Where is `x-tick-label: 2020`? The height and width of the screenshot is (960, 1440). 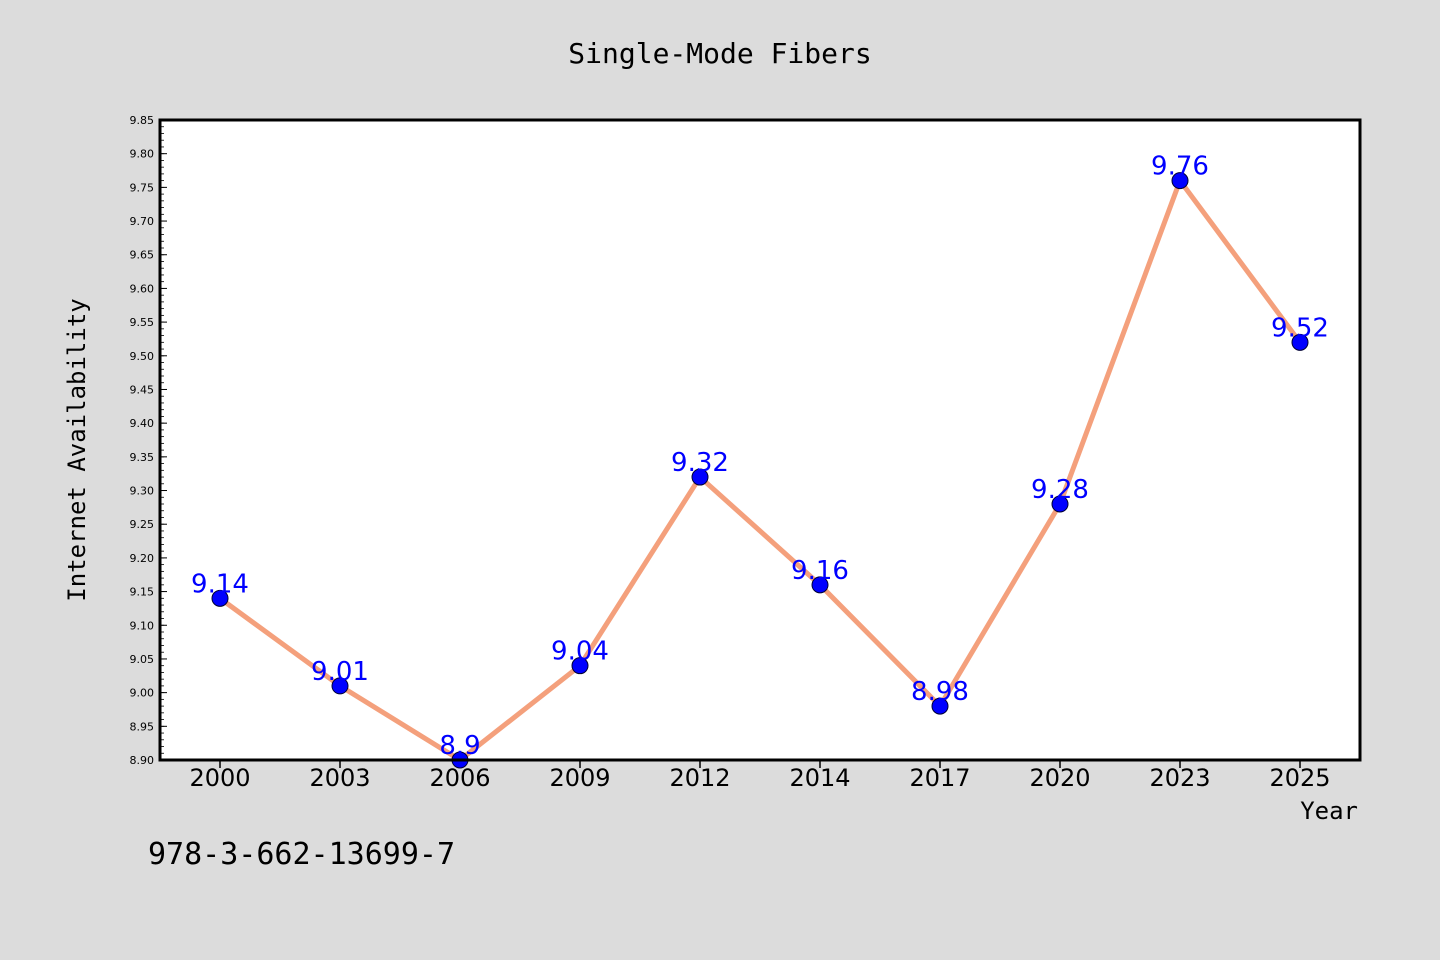
x-tick-label: 2020 is located at coordinates (1059, 778).